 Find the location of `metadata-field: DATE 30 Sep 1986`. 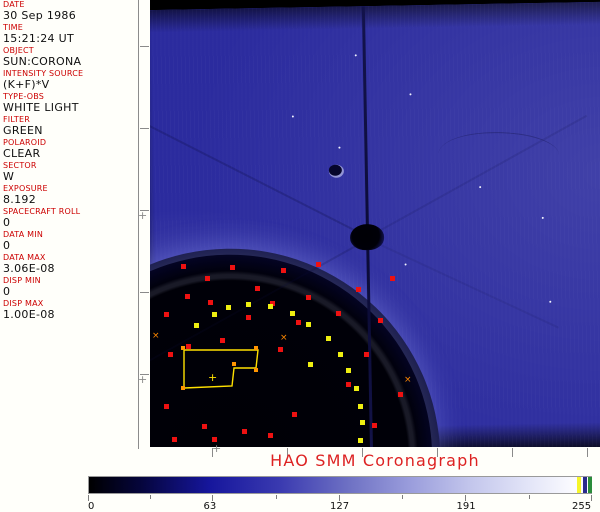

metadata-field: DATE 30 Sep 1986 is located at coordinates (69, 11).